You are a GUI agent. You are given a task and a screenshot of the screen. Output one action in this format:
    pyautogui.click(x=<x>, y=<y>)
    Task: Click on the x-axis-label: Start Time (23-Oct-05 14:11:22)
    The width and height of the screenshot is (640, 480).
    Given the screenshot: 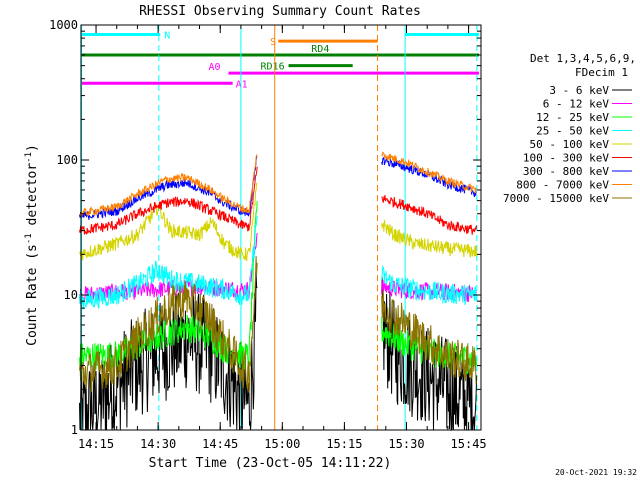 What is the action you would take?
    pyautogui.click(x=270, y=463)
    